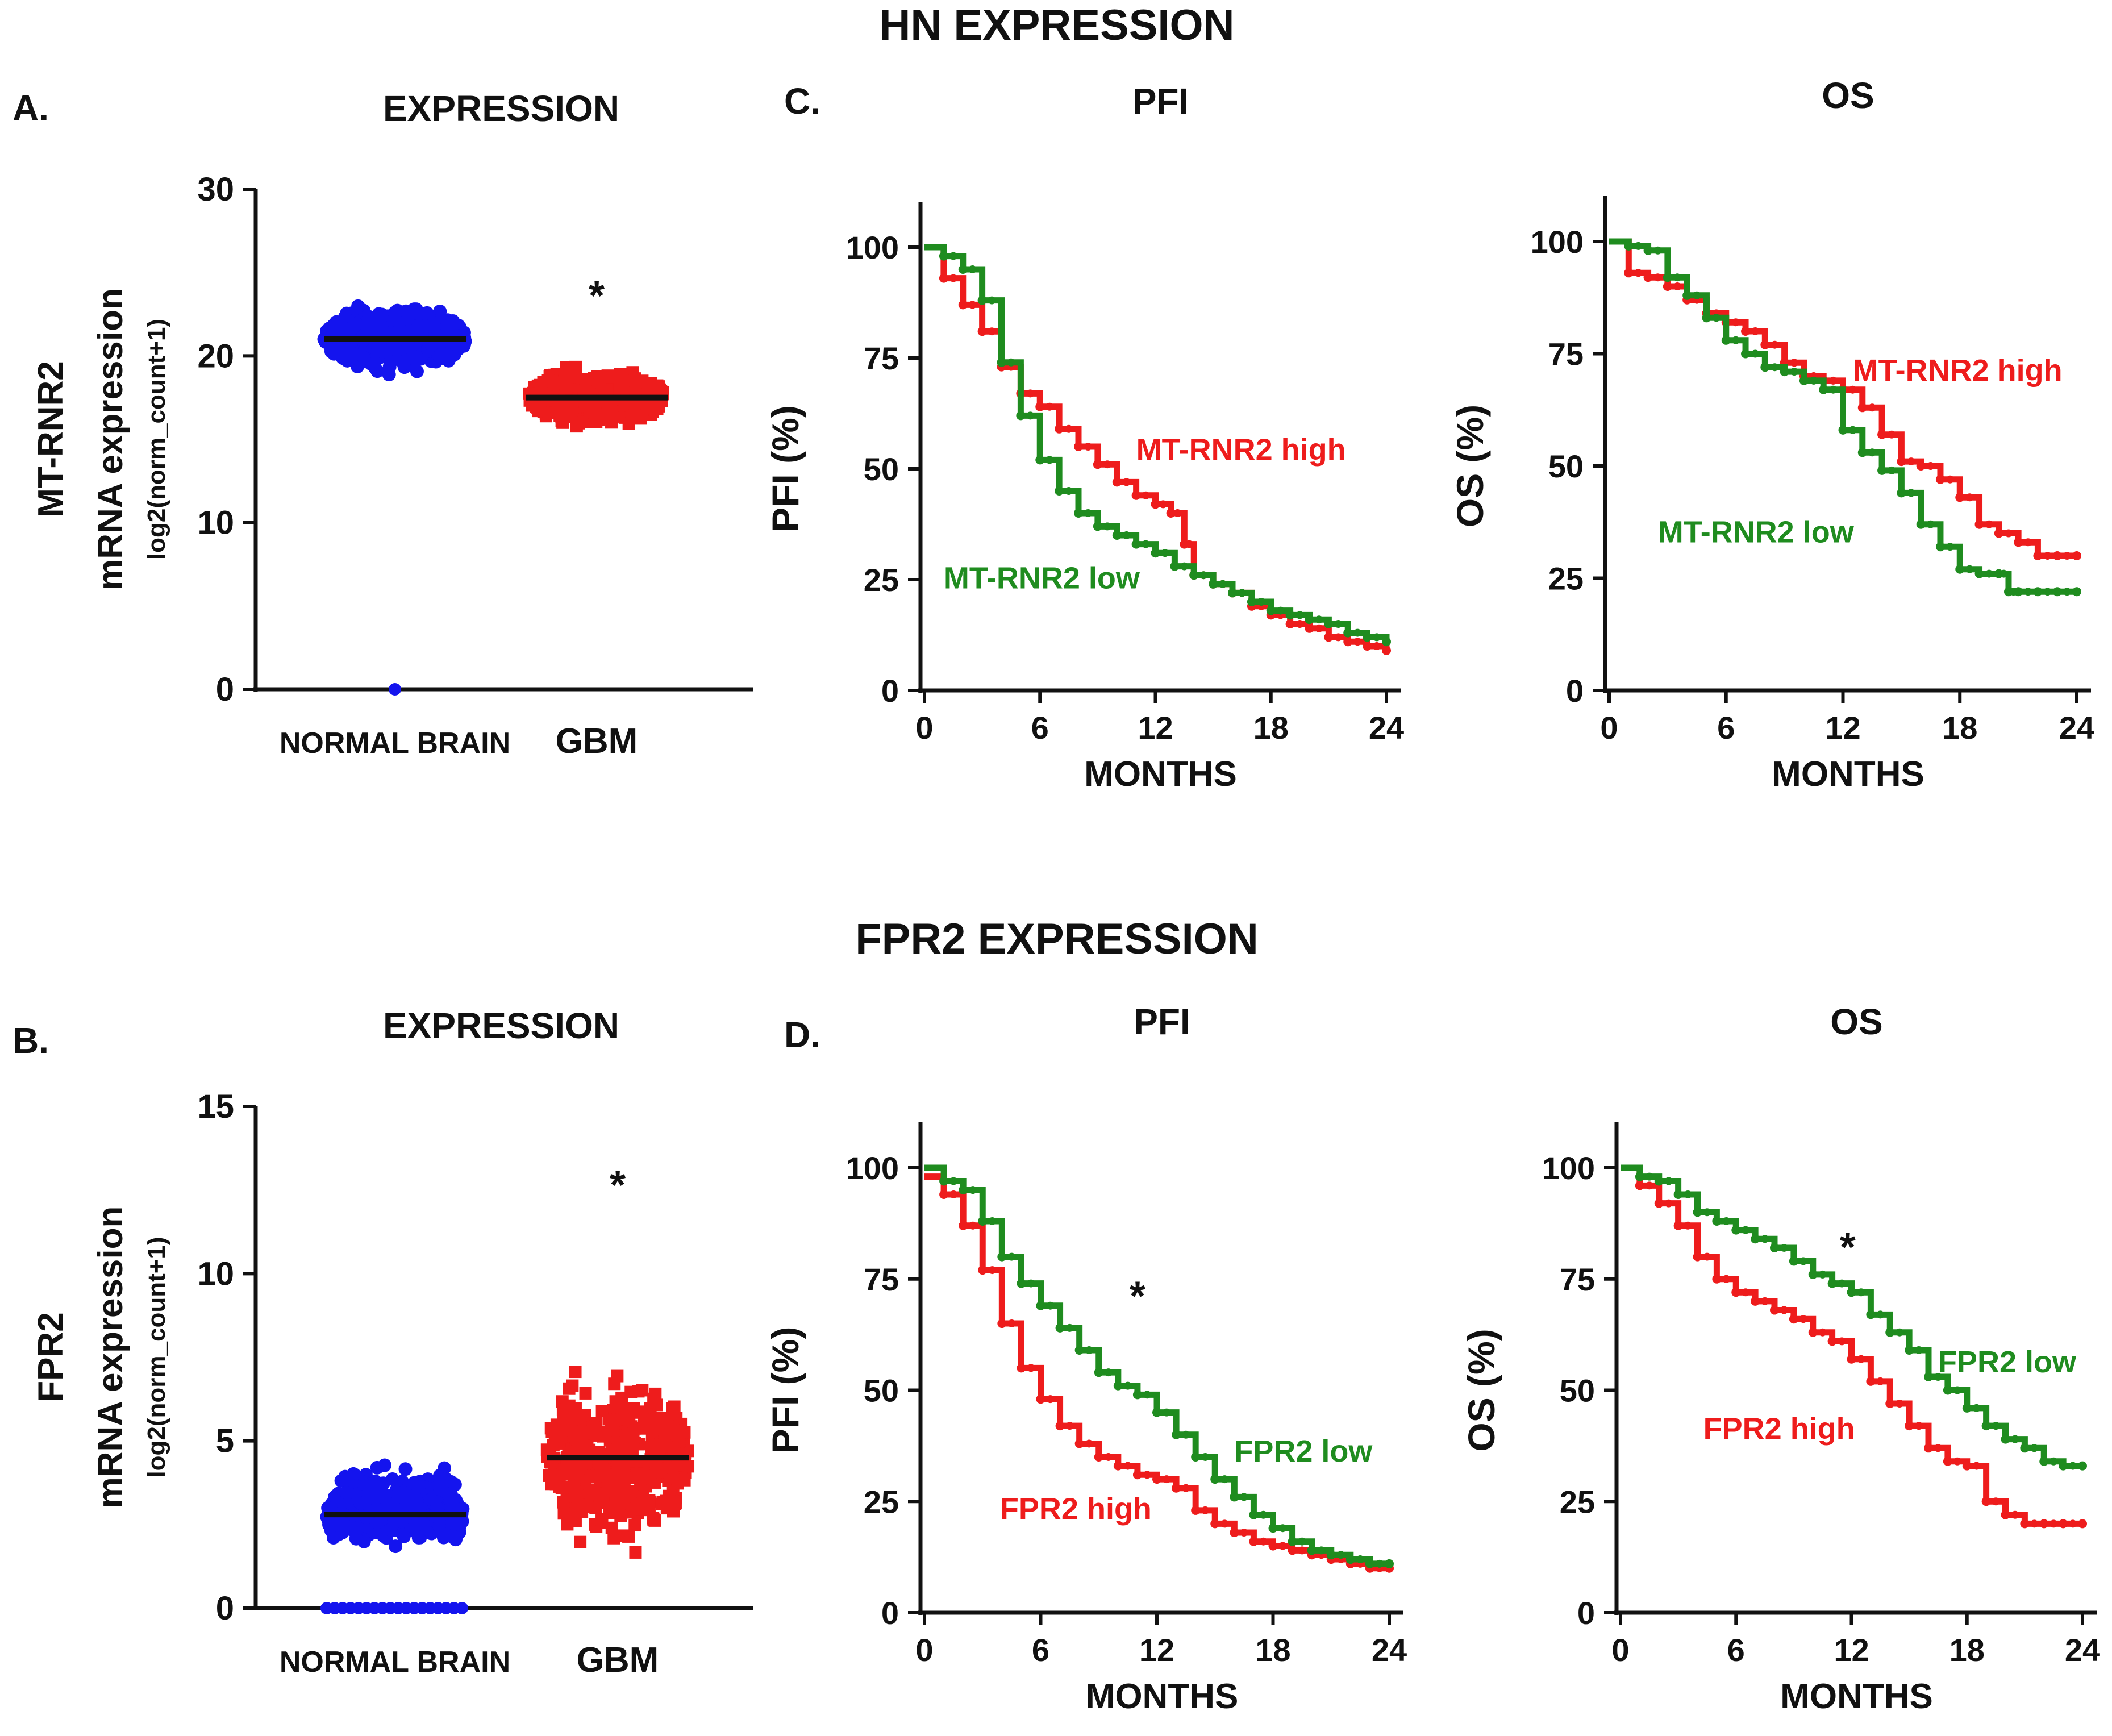 This screenshot has height=1736, width=2112. I want to click on y-tick-label: 75, so click(1578, 1279).